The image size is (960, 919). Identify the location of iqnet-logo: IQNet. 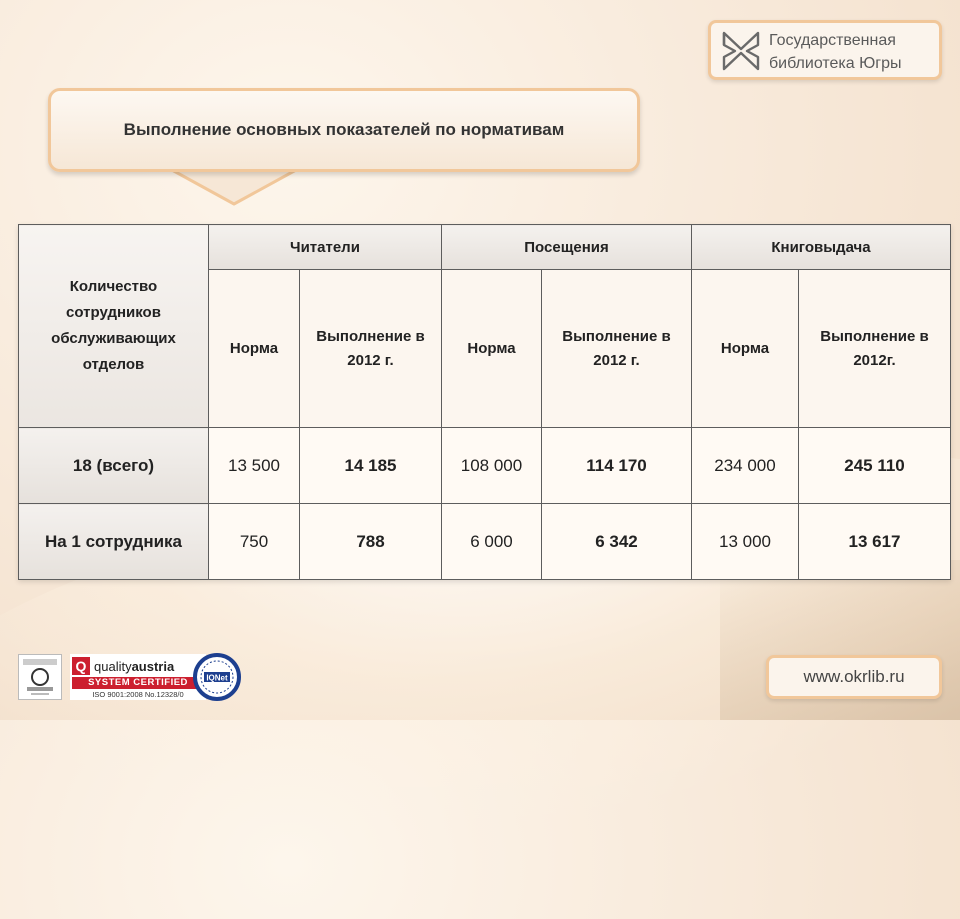
(217, 677).